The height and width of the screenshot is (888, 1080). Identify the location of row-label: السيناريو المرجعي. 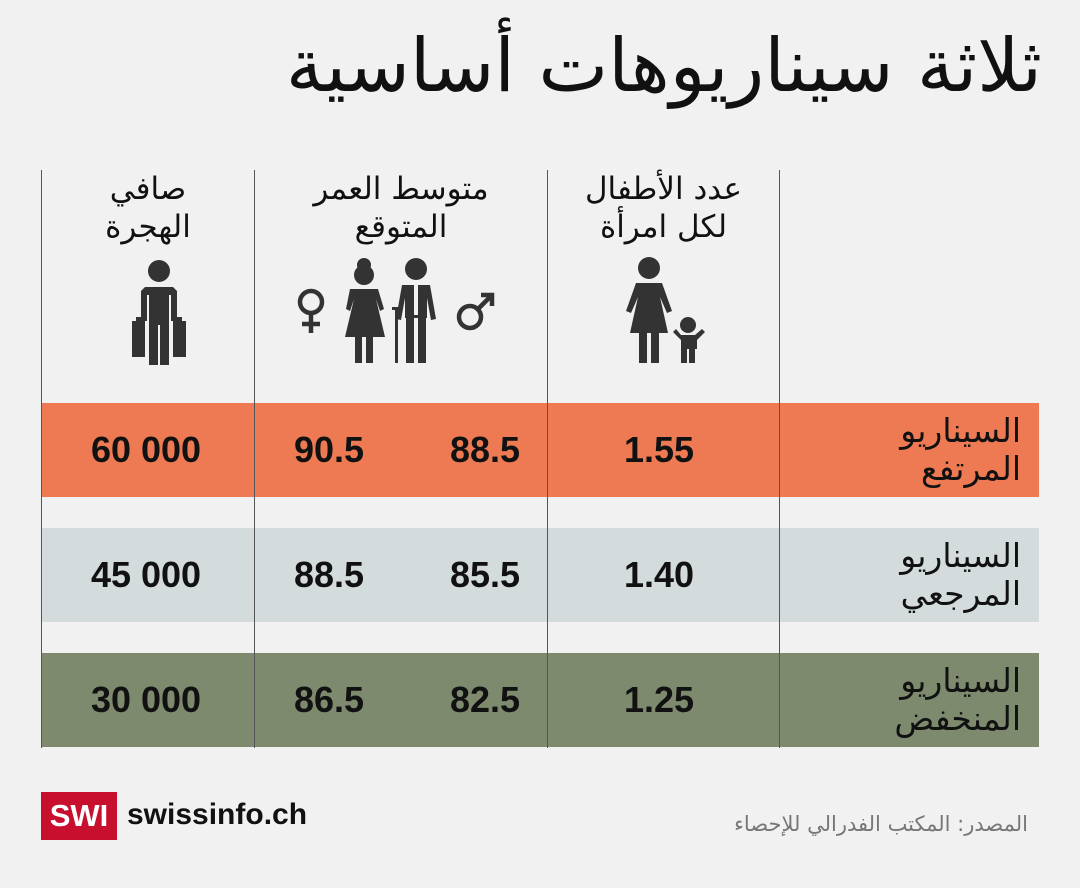
(960, 574).